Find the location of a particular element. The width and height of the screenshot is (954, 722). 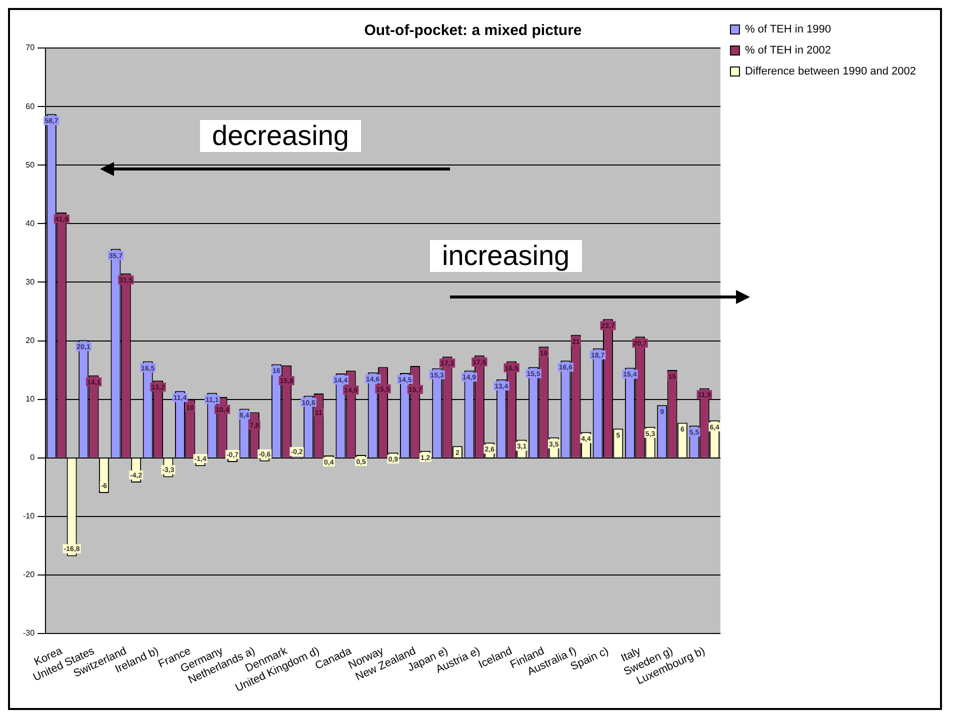

y-tick-label: 0 is located at coordinates (33, 457).